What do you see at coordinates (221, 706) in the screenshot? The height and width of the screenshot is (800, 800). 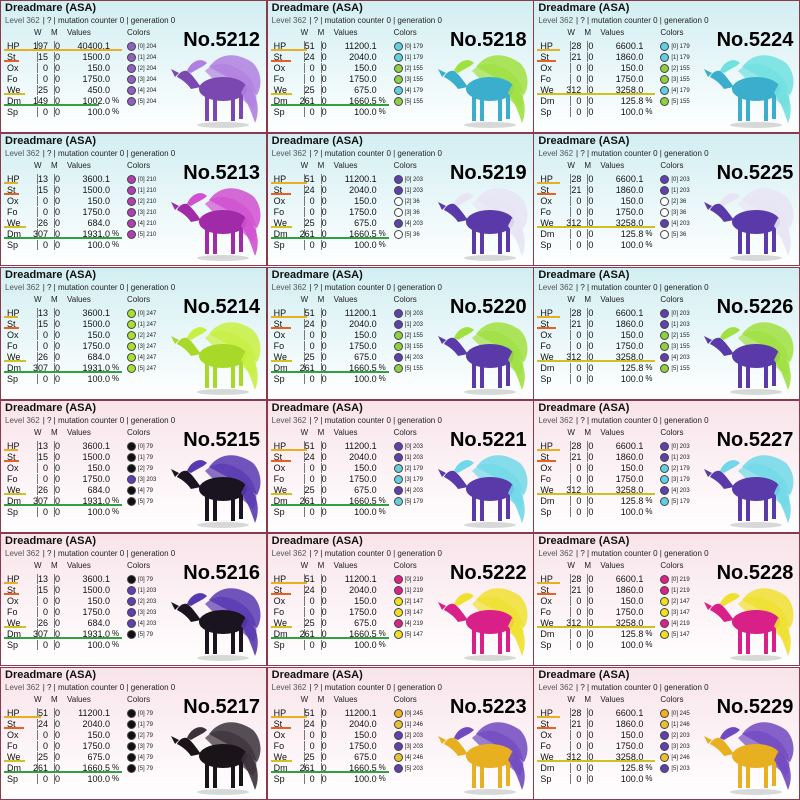 I see `creature-number: No.5217` at bounding box center [221, 706].